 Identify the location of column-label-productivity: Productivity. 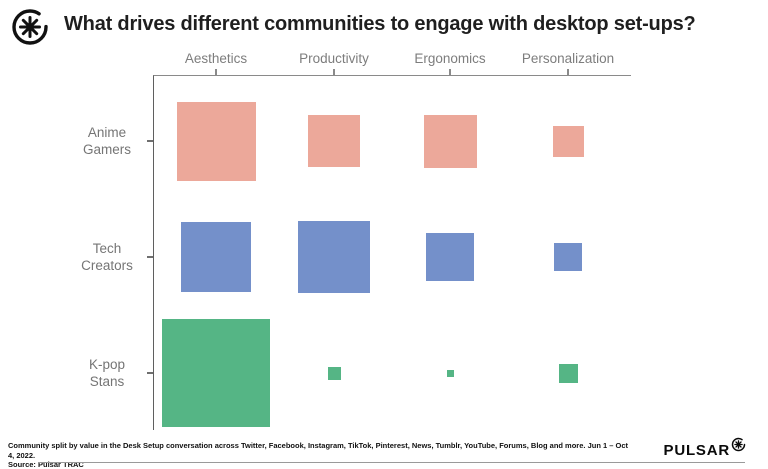
(334, 58).